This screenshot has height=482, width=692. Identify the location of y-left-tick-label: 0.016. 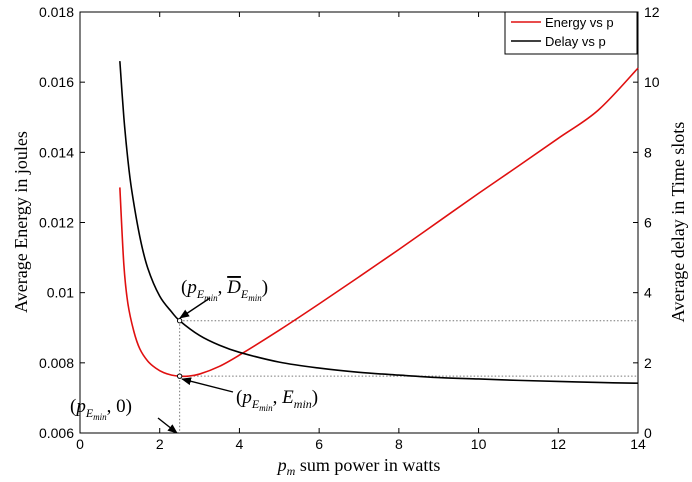
(56, 82).